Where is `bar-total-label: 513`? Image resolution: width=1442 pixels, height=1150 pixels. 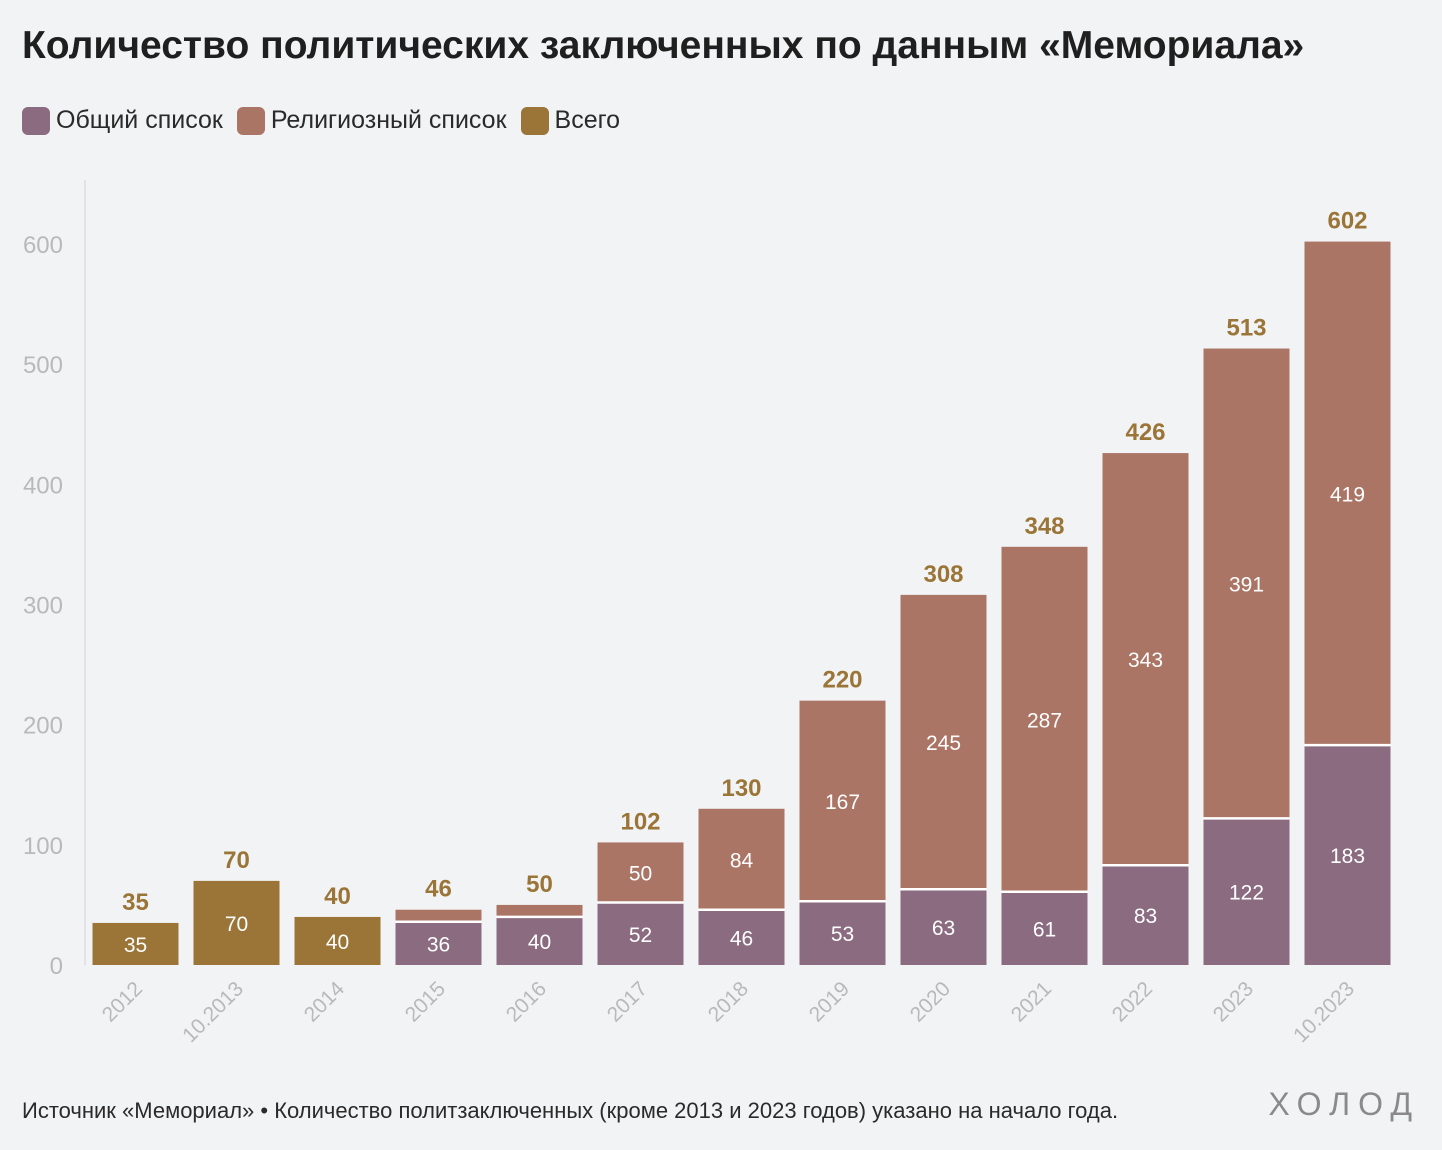 bar-total-label: 513 is located at coordinates (1246, 328).